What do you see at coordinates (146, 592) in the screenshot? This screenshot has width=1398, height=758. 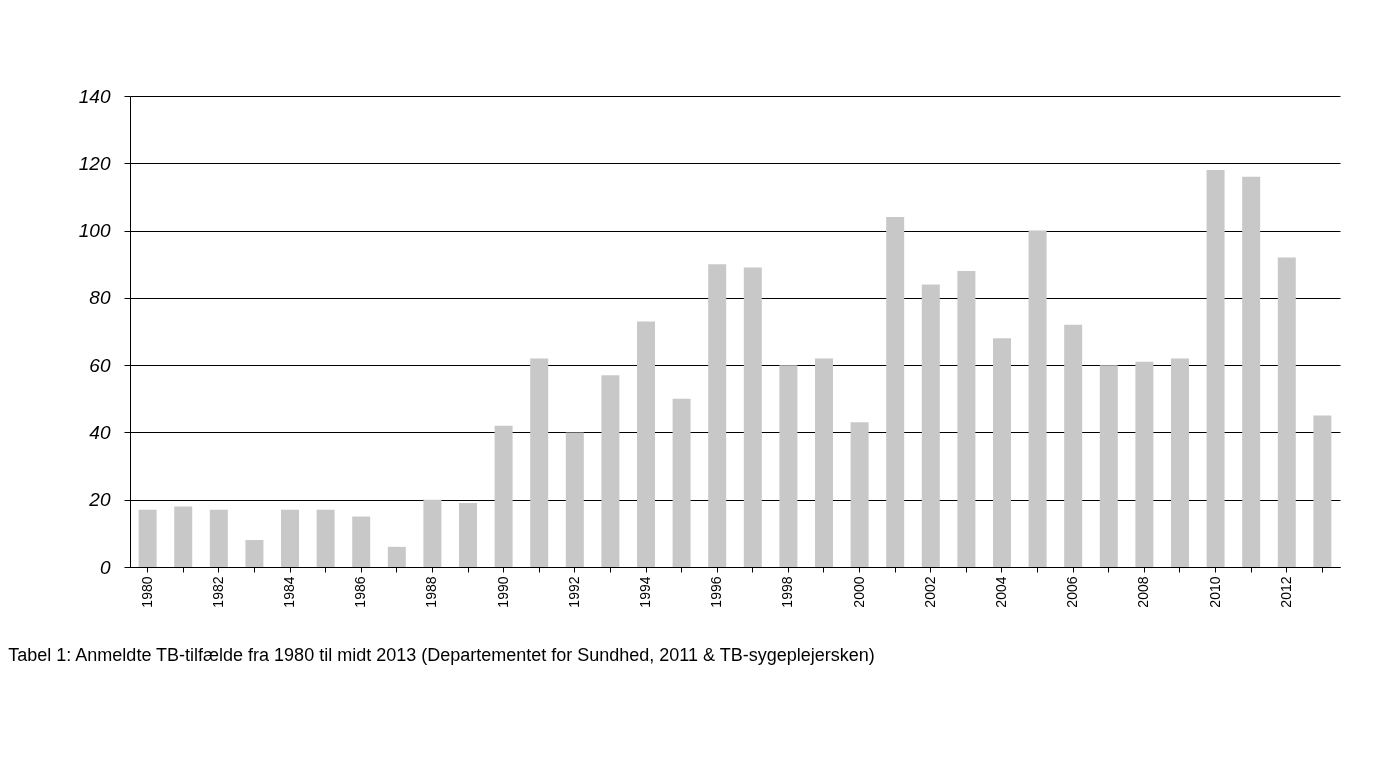 I see `x-tick-label: 1980` at bounding box center [146, 592].